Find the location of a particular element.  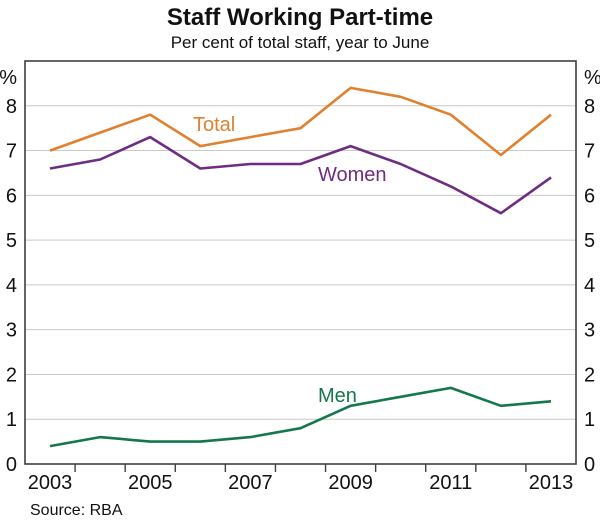

y-tick-label-left-0: 0 is located at coordinates (11, 465).